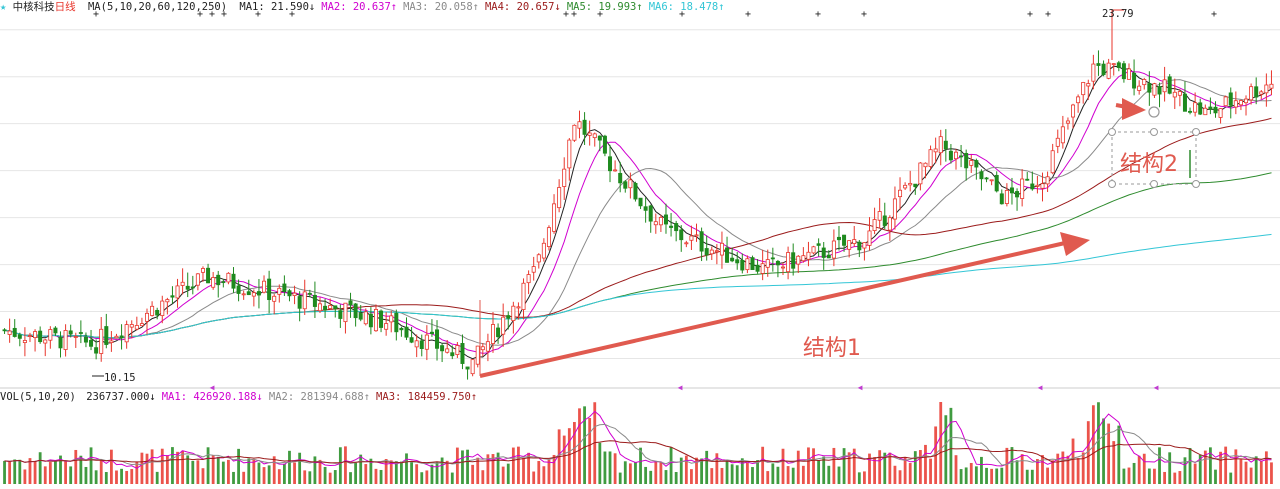 The image size is (1280, 489). What do you see at coordinates (1075, 244) in the screenshot?
I see `structure1-arrowhead` at bounding box center [1075, 244].